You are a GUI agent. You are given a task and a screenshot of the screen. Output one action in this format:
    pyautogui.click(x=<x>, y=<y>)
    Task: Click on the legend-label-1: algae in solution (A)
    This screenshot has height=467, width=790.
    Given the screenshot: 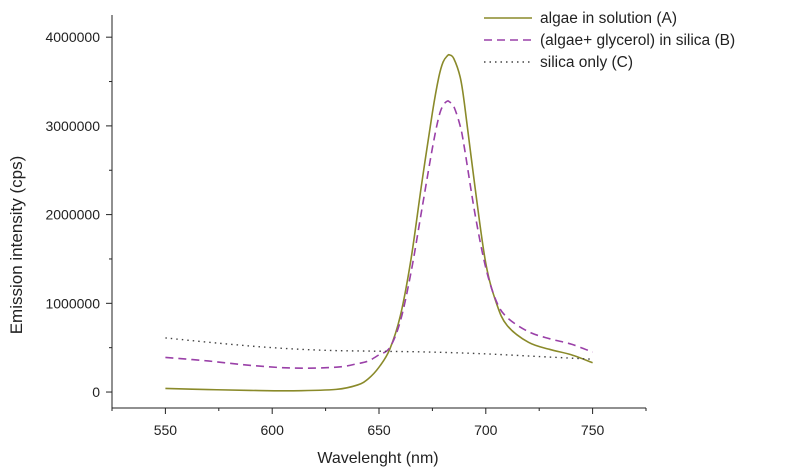 What is the action you would take?
    pyautogui.click(x=608, y=18)
    